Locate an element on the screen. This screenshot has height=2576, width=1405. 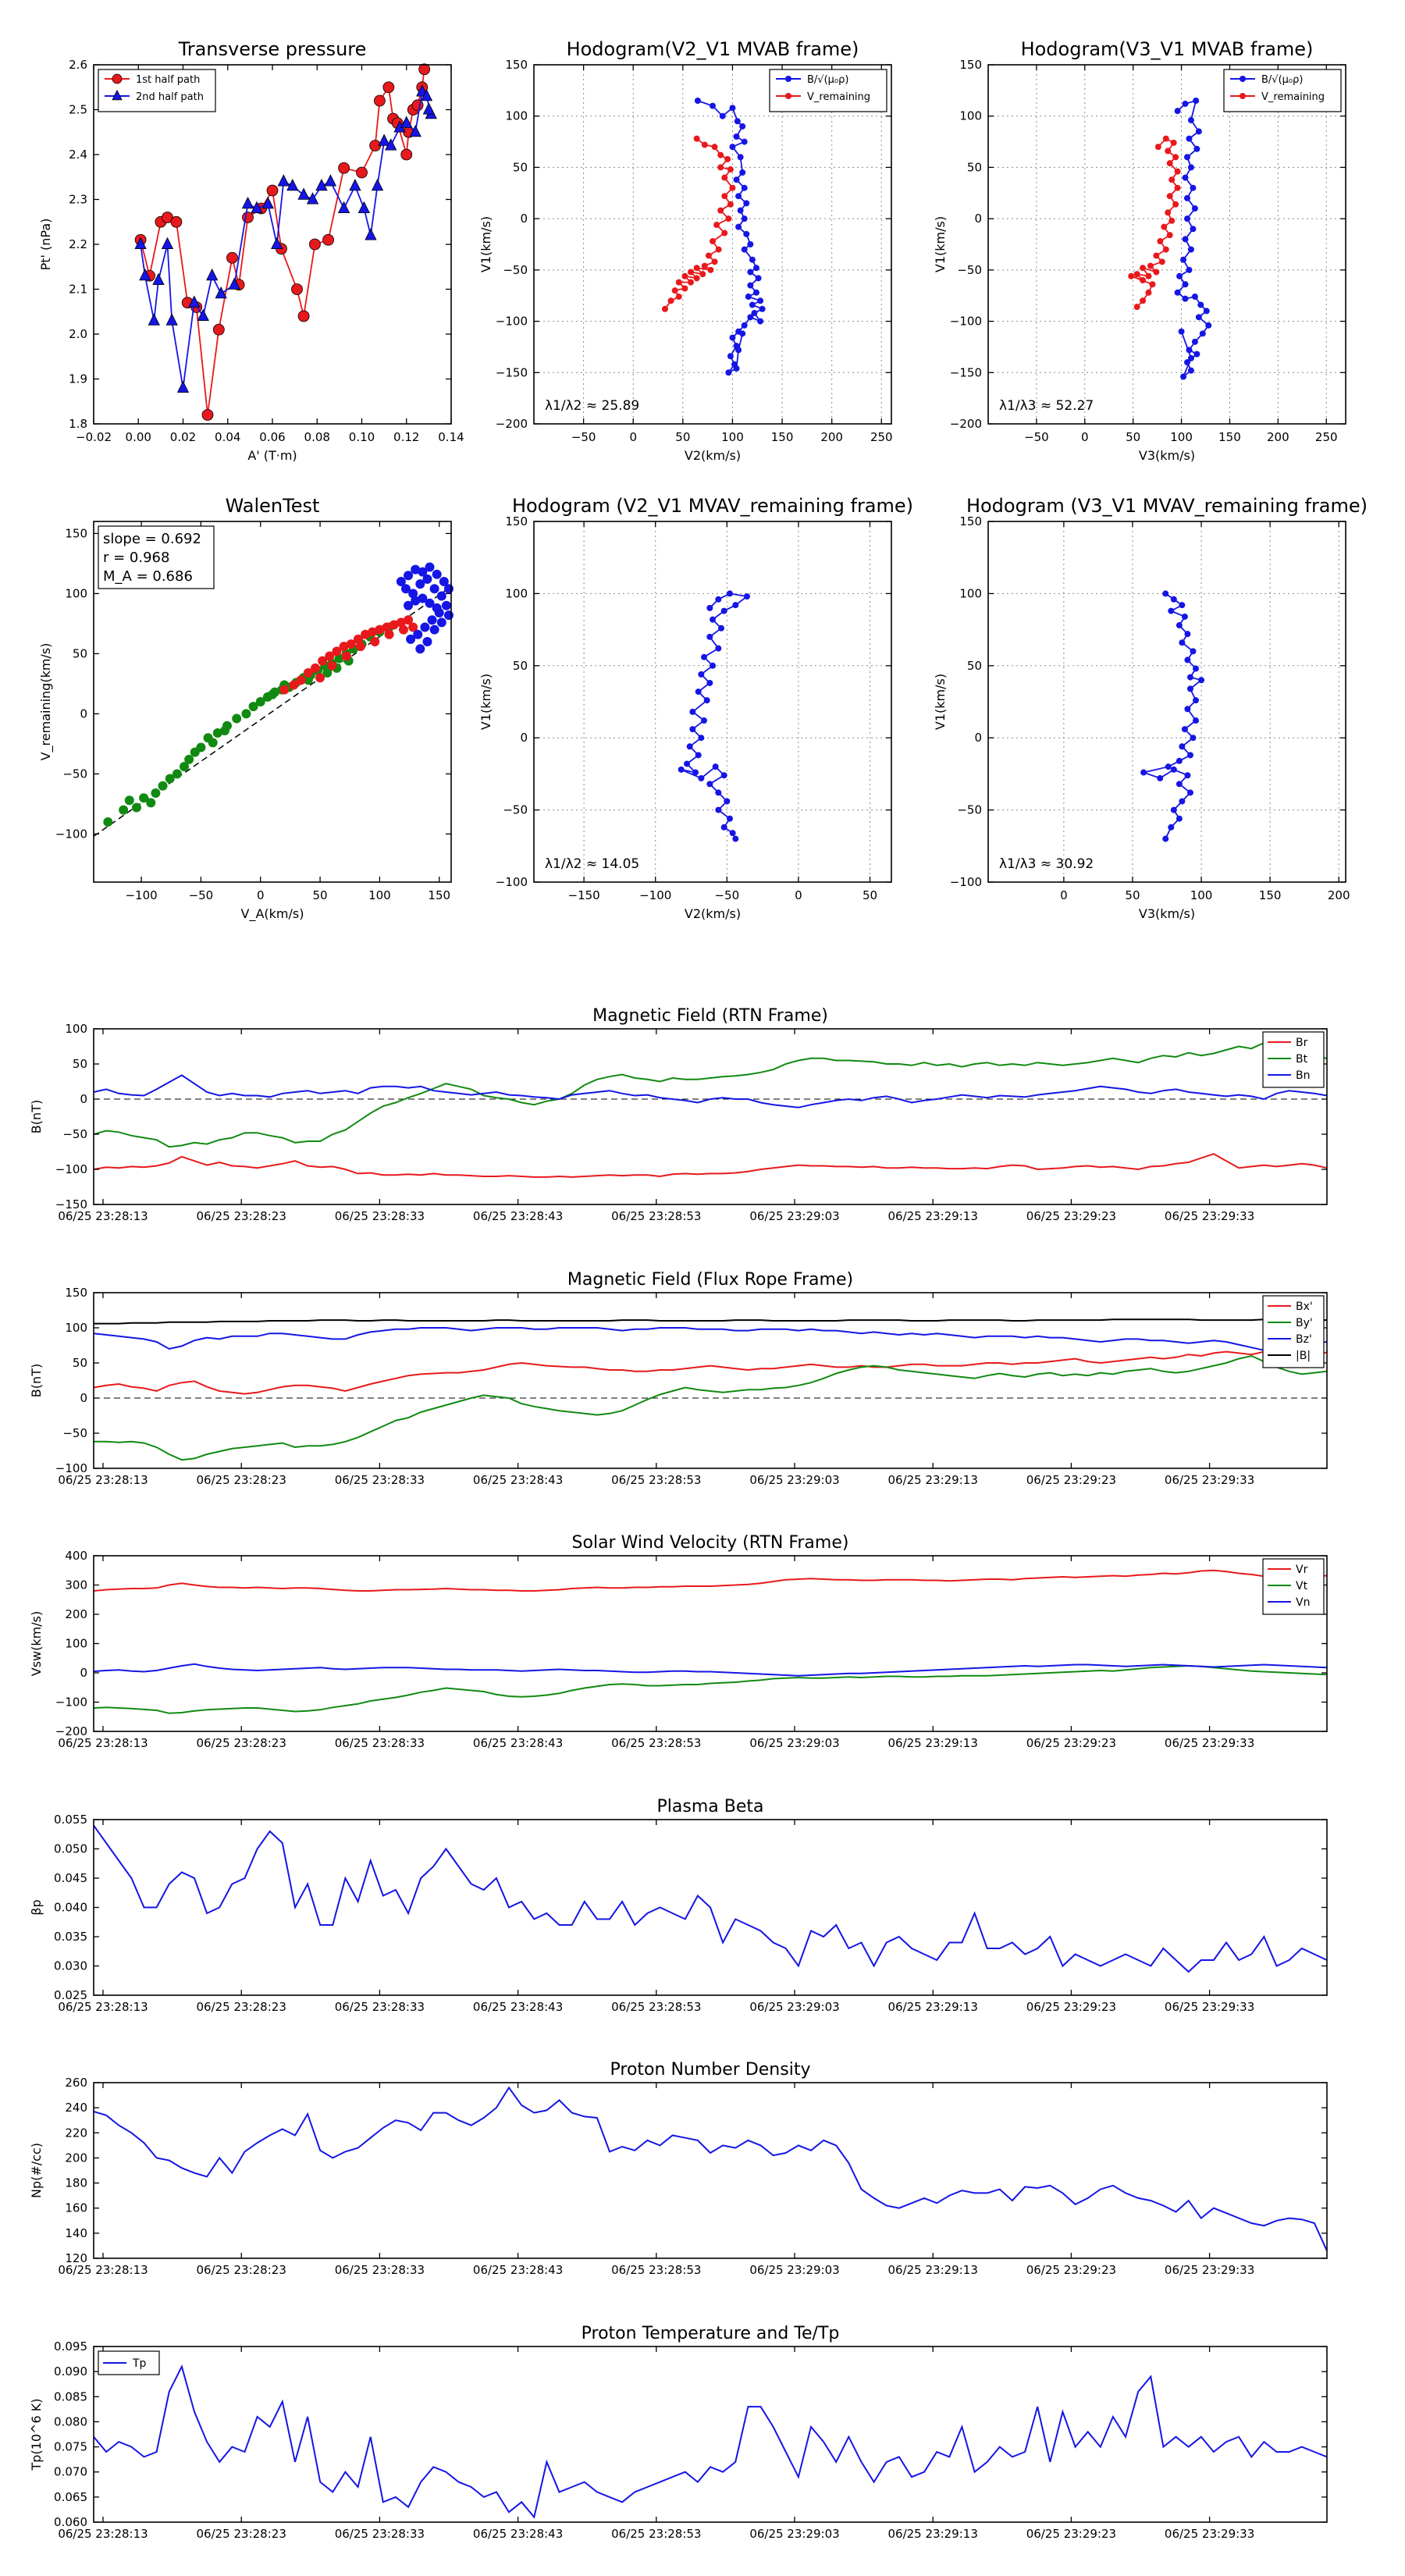
series-1st-half-path is located at coordinates (283, 242).